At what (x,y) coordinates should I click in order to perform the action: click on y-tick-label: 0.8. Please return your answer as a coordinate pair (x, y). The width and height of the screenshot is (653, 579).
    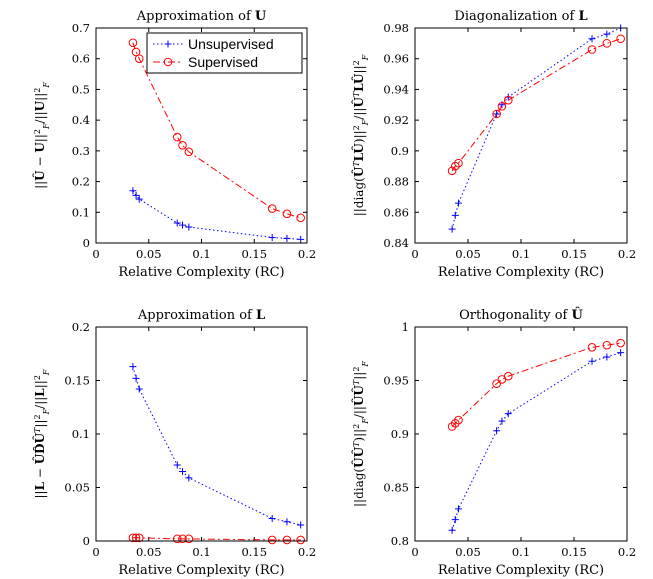
    Looking at the image, I should click on (400, 541).